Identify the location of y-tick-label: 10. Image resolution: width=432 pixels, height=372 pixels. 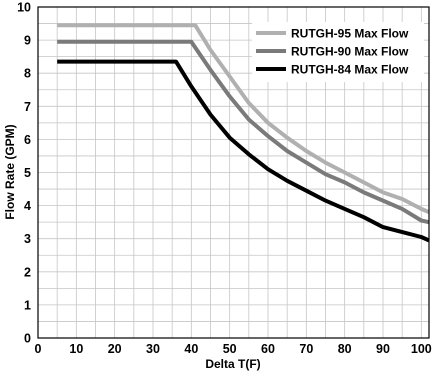
(24, 8).